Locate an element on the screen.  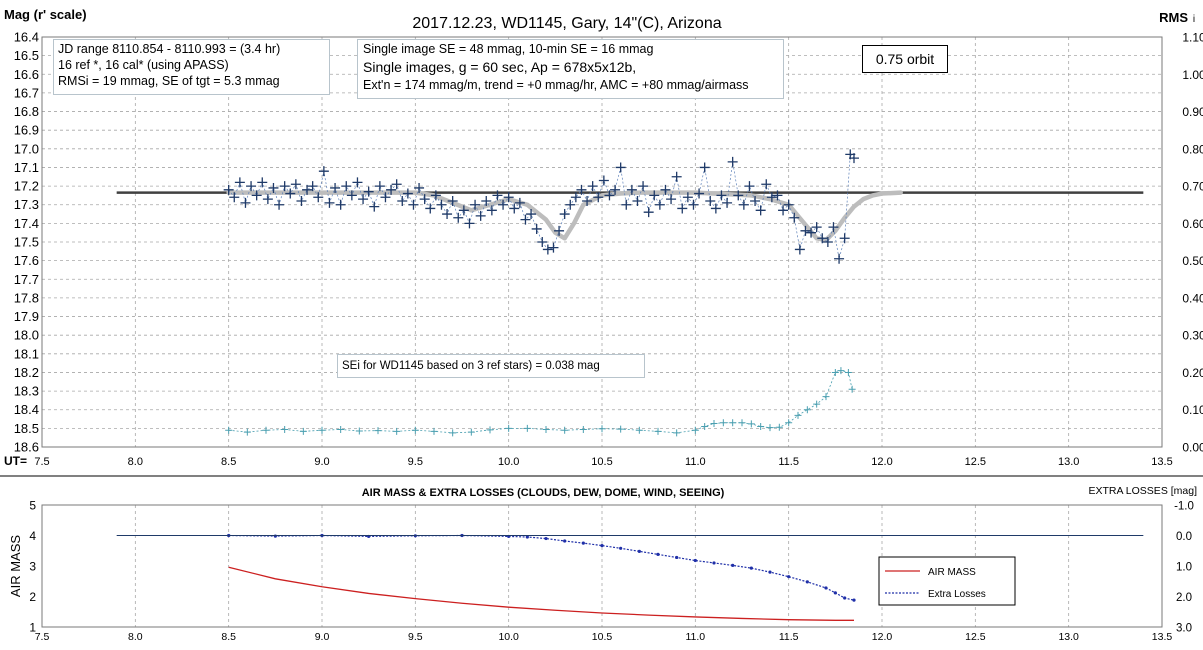
bottom-x-tick-label: 13.5 is located at coordinates (1162, 637).